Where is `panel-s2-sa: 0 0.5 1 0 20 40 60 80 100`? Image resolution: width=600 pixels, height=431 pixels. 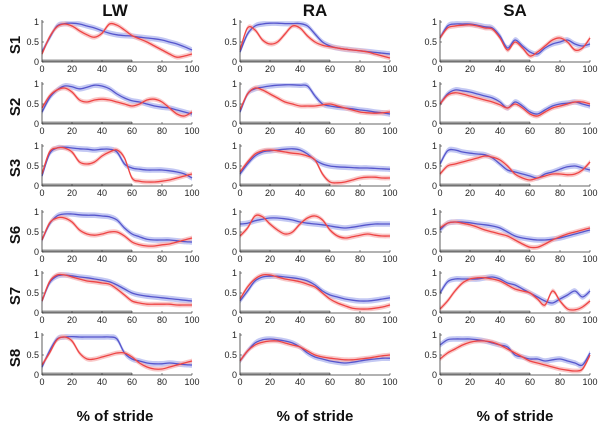
panel-s2-sa: 0 0.5 1 0 20 40 60 80 100 is located at coordinates (510, 107).